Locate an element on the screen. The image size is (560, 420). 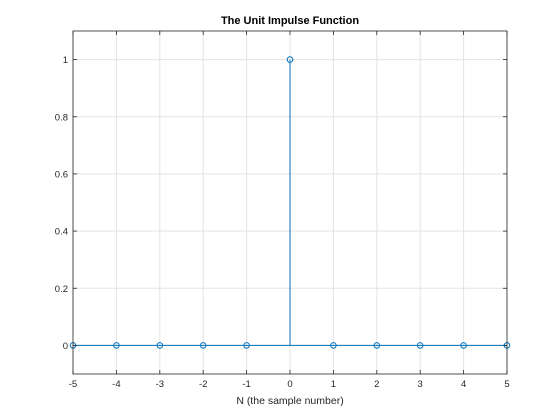
chart-title: The Unit Impulse Function is located at coordinates (290, 21).